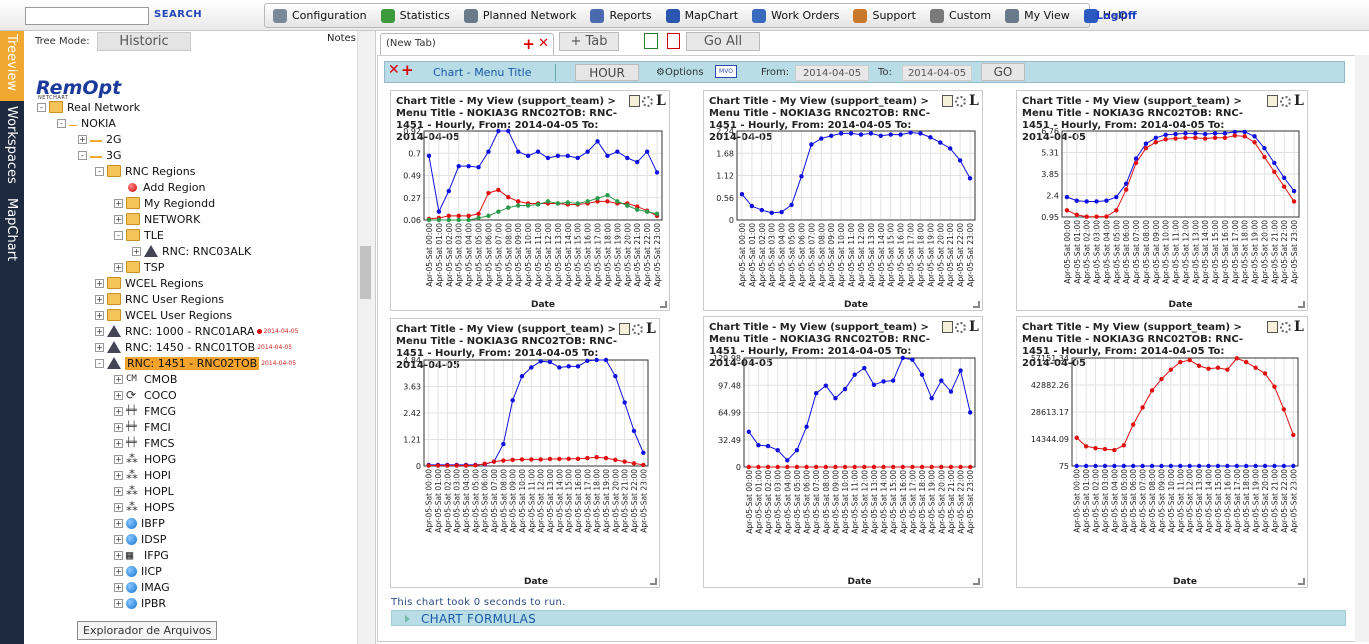 The image size is (1369, 644). Describe the element at coordinates (195, 363) in the screenshot. I see `tree-node: - RNC: 1451 - RNC02TOB 2014-04-05` at that location.